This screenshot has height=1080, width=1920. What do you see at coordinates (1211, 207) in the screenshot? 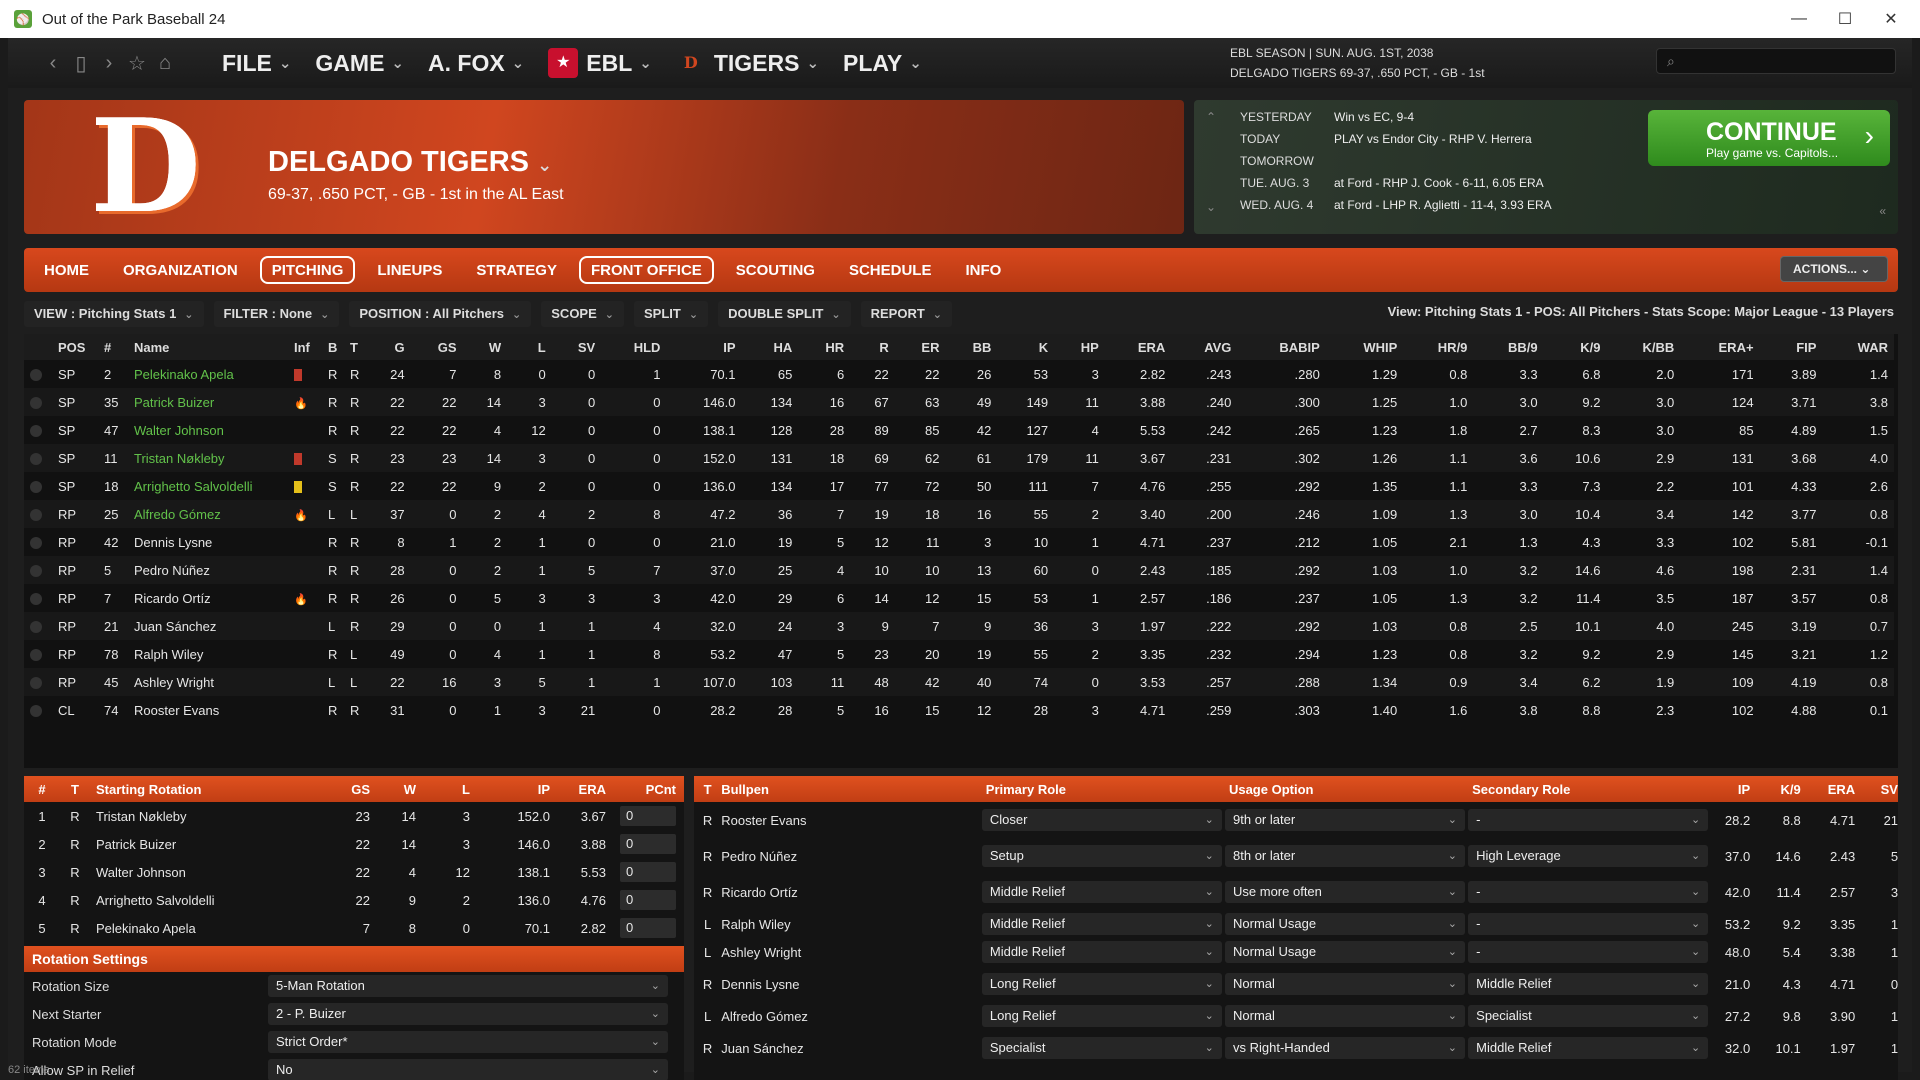
I see `chevron-down-icon: ⌄` at bounding box center [1211, 207].